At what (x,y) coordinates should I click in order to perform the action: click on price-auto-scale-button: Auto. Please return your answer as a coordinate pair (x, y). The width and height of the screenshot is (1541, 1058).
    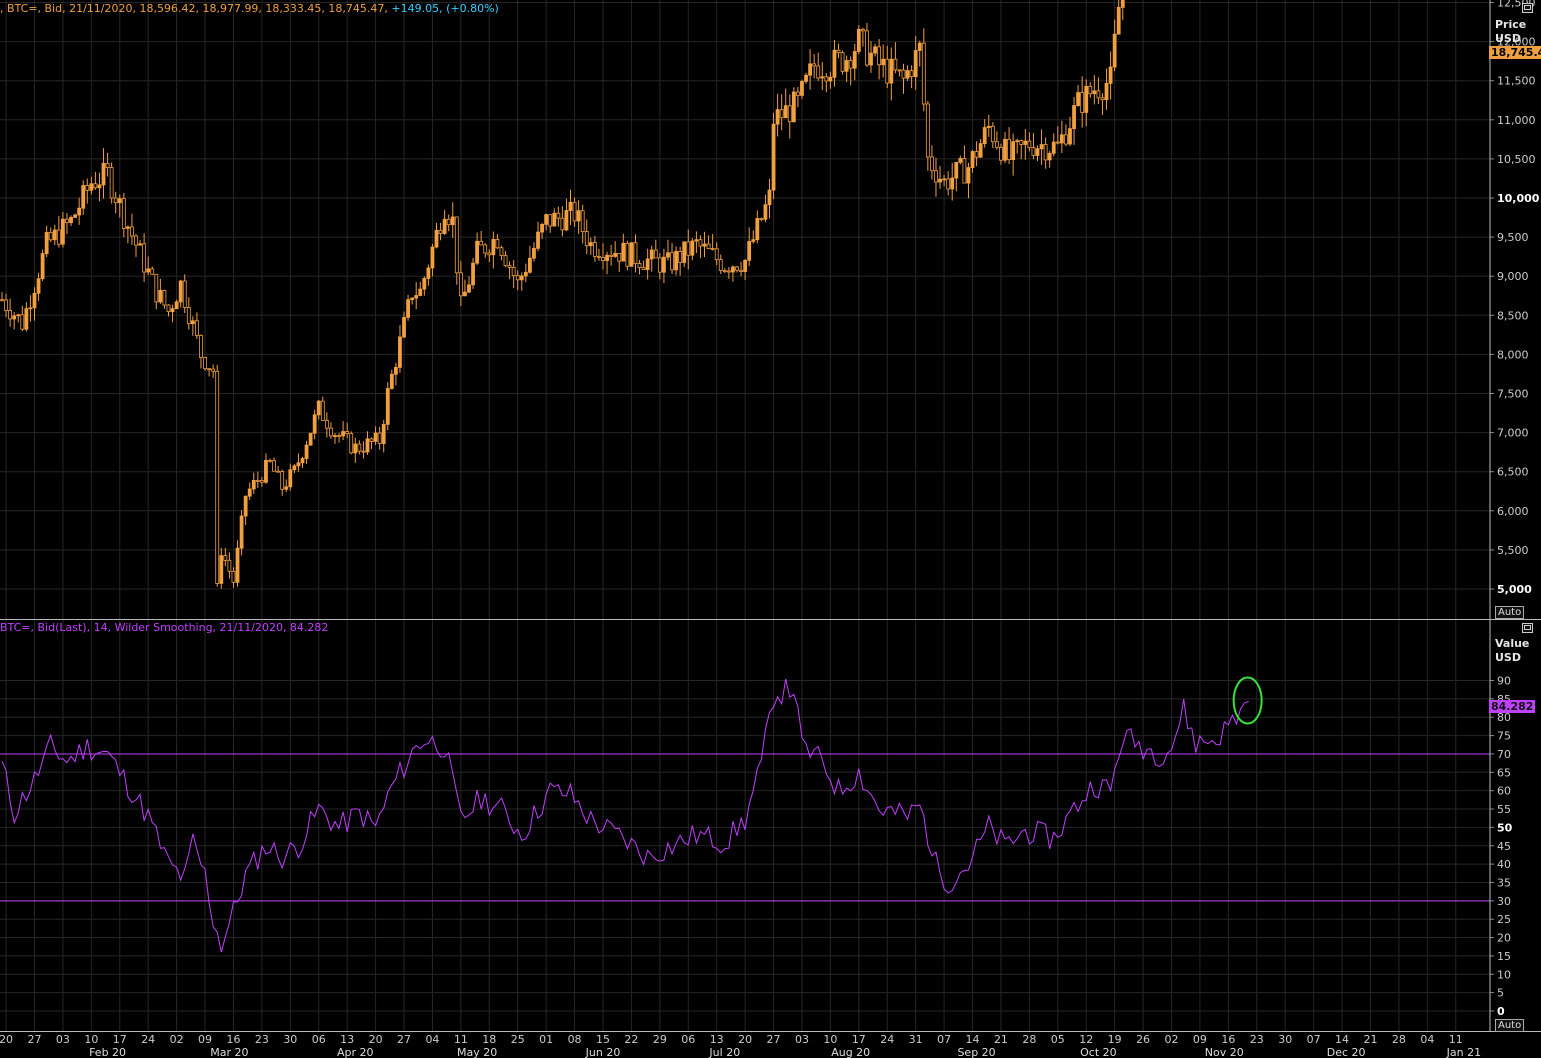
    Looking at the image, I should click on (1510, 612).